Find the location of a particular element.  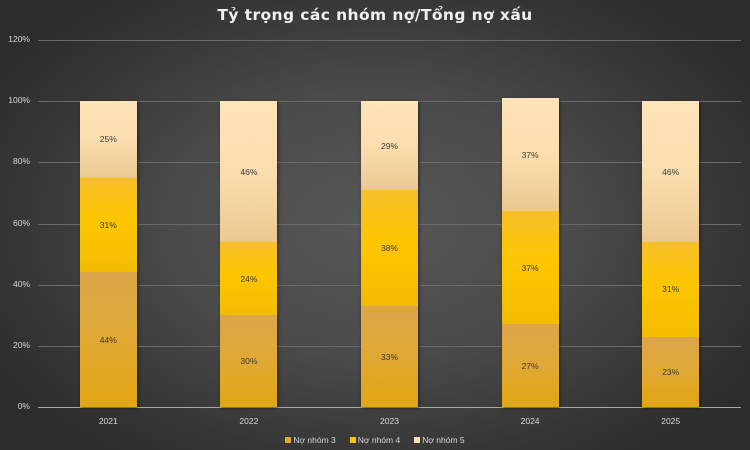

legend-item: Nợ nhóm 5 is located at coordinates (439, 440).